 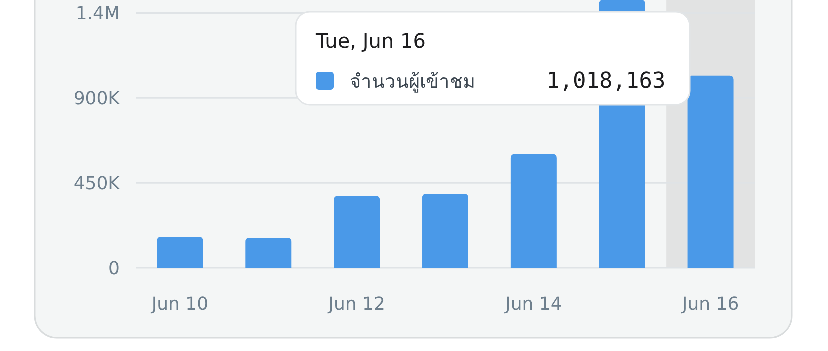 What do you see at coordinates (357, 304) in the screenshot?
I see `x-tick-label: Jun 12` at bounding box center [357, 304].